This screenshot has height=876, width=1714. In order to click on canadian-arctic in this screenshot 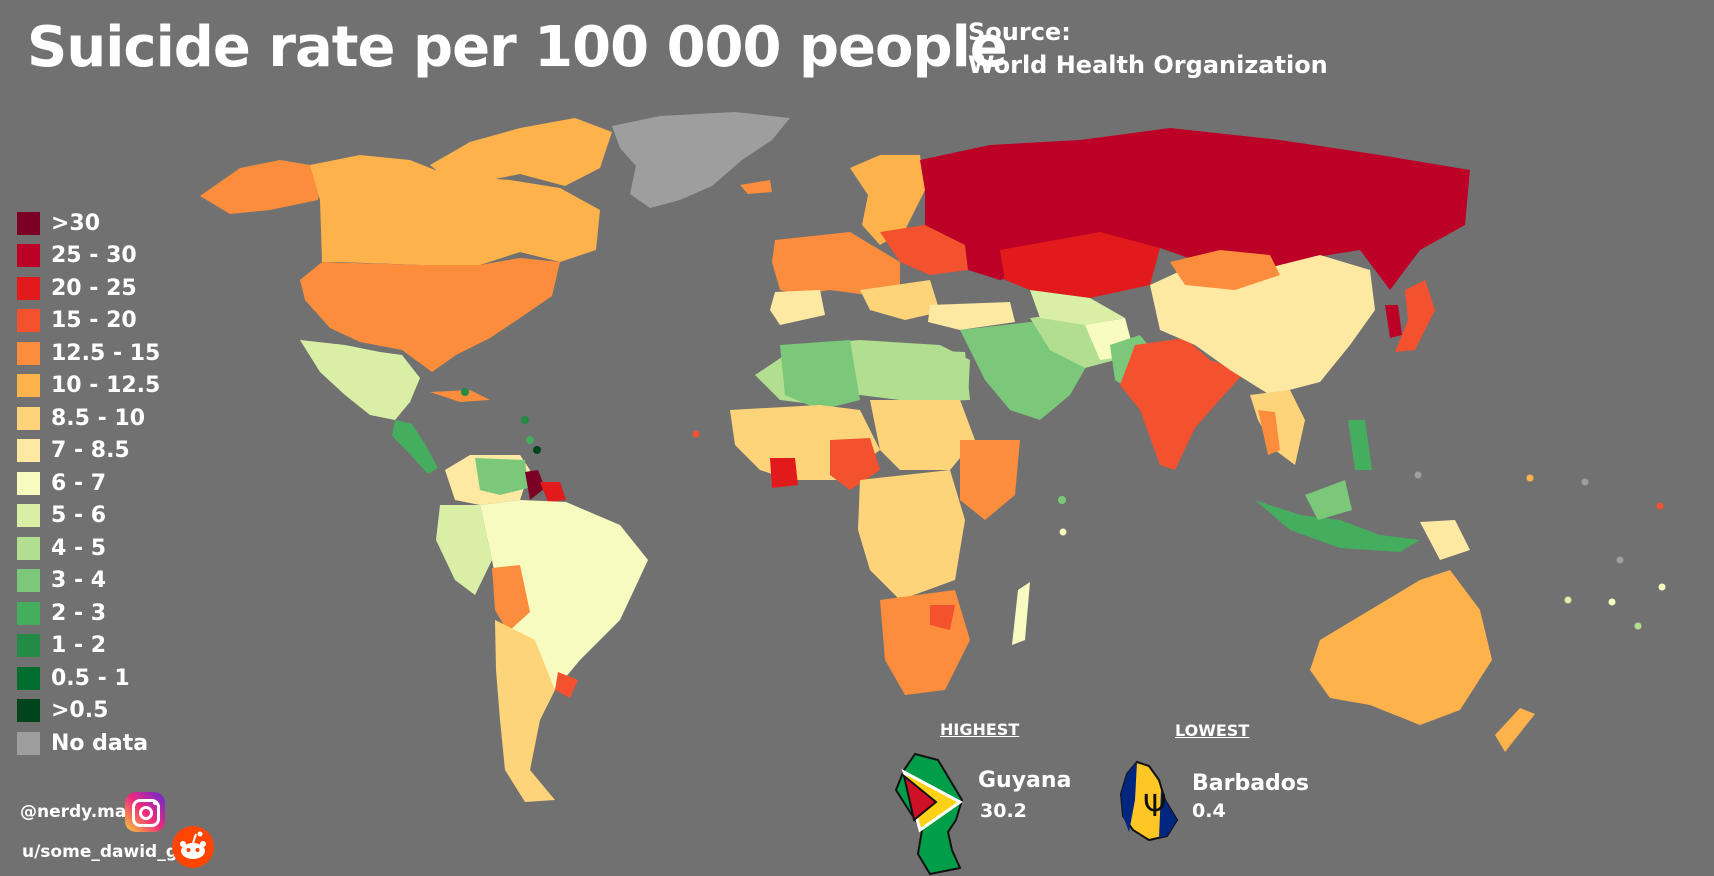, I will do `click(521, 152)`.